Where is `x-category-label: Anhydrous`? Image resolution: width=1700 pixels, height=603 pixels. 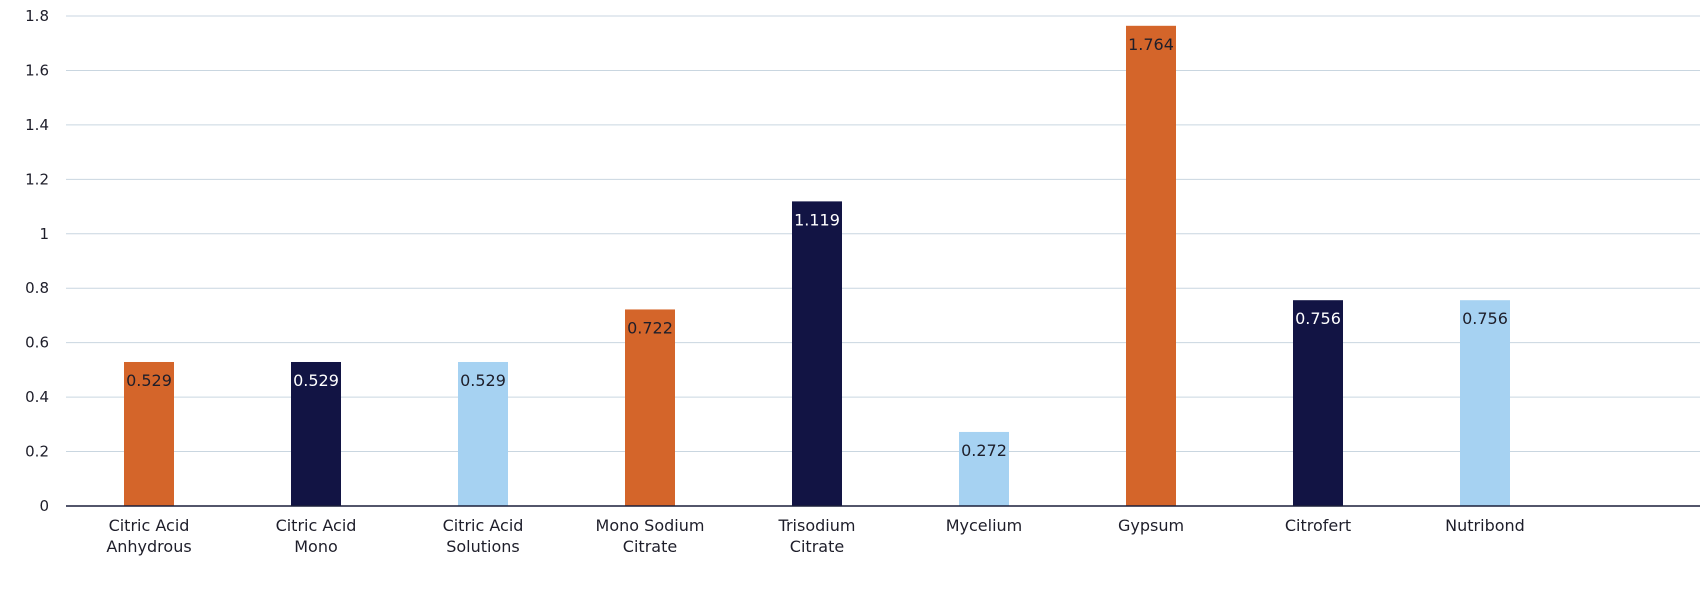 x-category-label: Anhydrous is located at coordinates (148, 546).